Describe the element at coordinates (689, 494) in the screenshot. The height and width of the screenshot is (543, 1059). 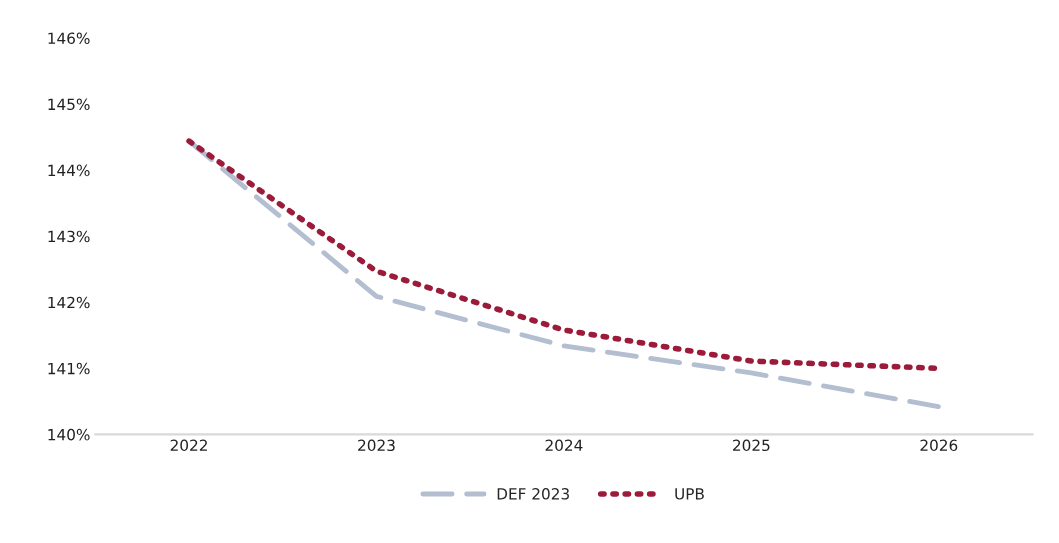
I see `legend-label: UPB` at that location.